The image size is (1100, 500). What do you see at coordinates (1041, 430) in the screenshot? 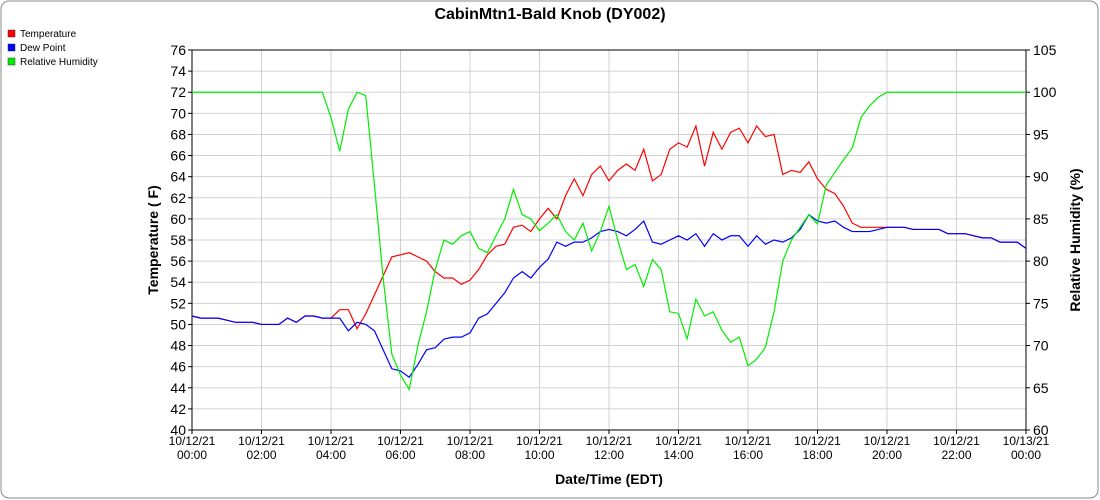
I see `y2-tick-label: 60` at bounding box center [1041, 430].